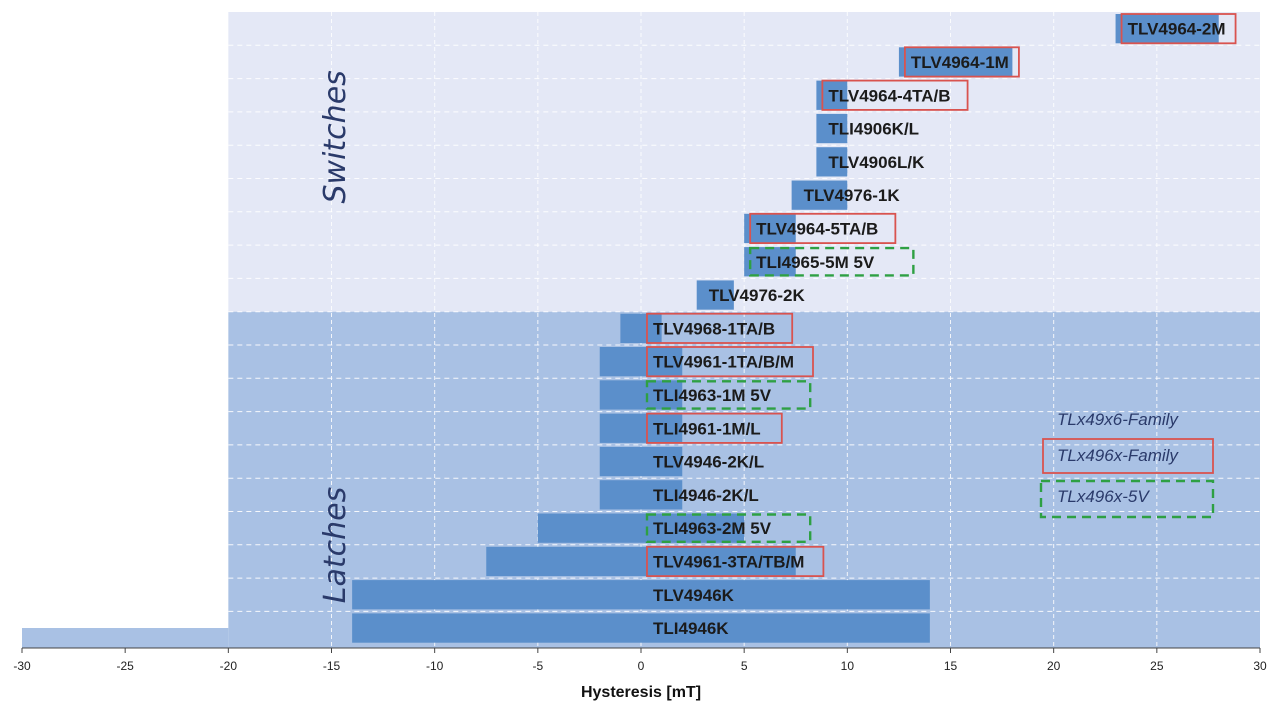 Image resolution: width=1280 pixels, height=721 pixels. I want to click on bar-label: TLI4965-5M 5V, so click(815, 262).